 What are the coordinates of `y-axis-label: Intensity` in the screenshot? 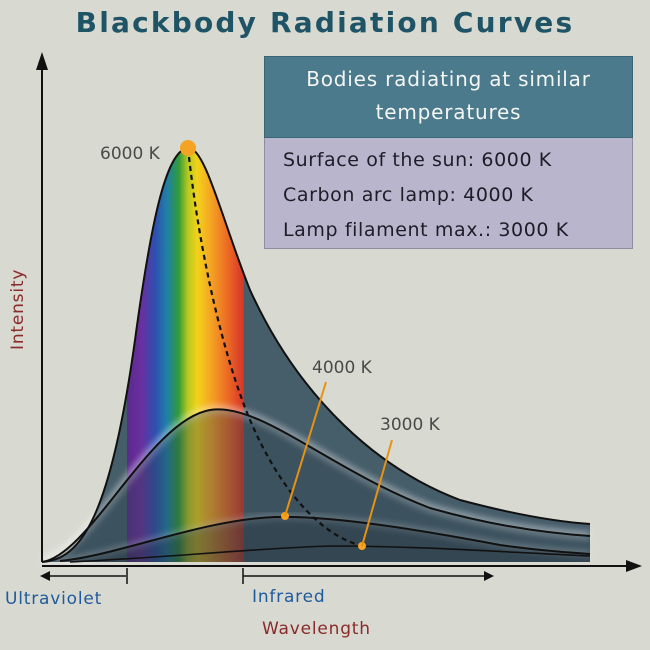 It's located at (18, 309).